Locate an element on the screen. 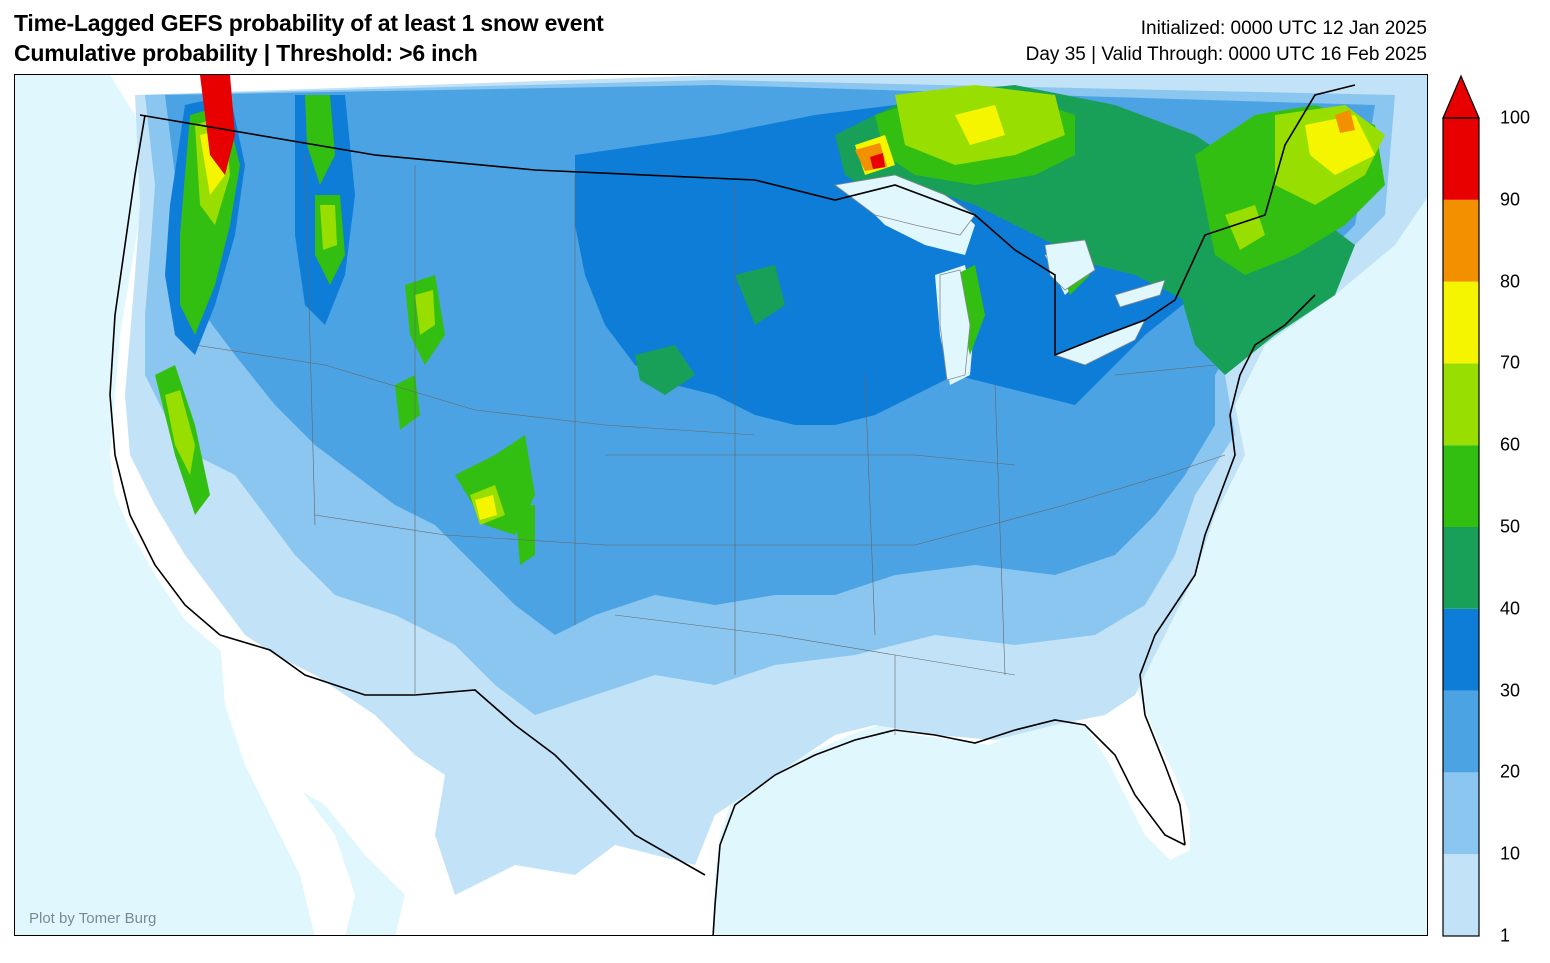  coastline-west is located at coordinates (165, 375).